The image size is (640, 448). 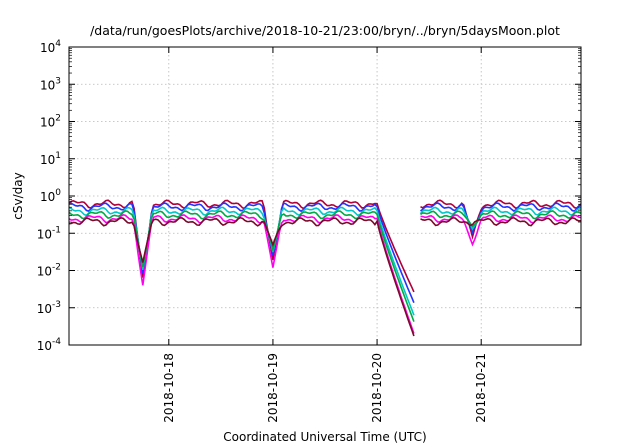 I want to click on x-tick-label: 2018-10-21, so click(x=481, y=388).